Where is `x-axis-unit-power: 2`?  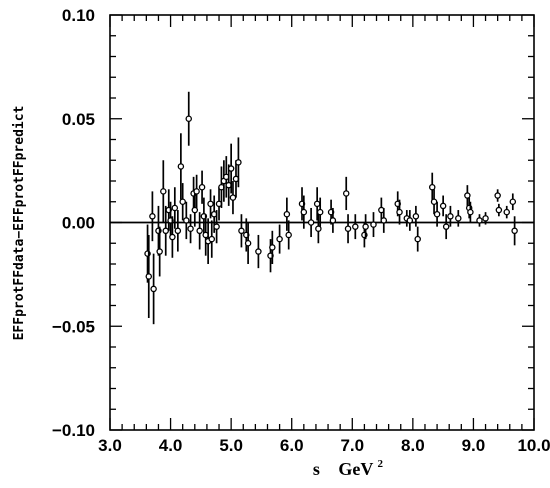
x-axis-unit-power: 2 is located at coordinates (381, 464).